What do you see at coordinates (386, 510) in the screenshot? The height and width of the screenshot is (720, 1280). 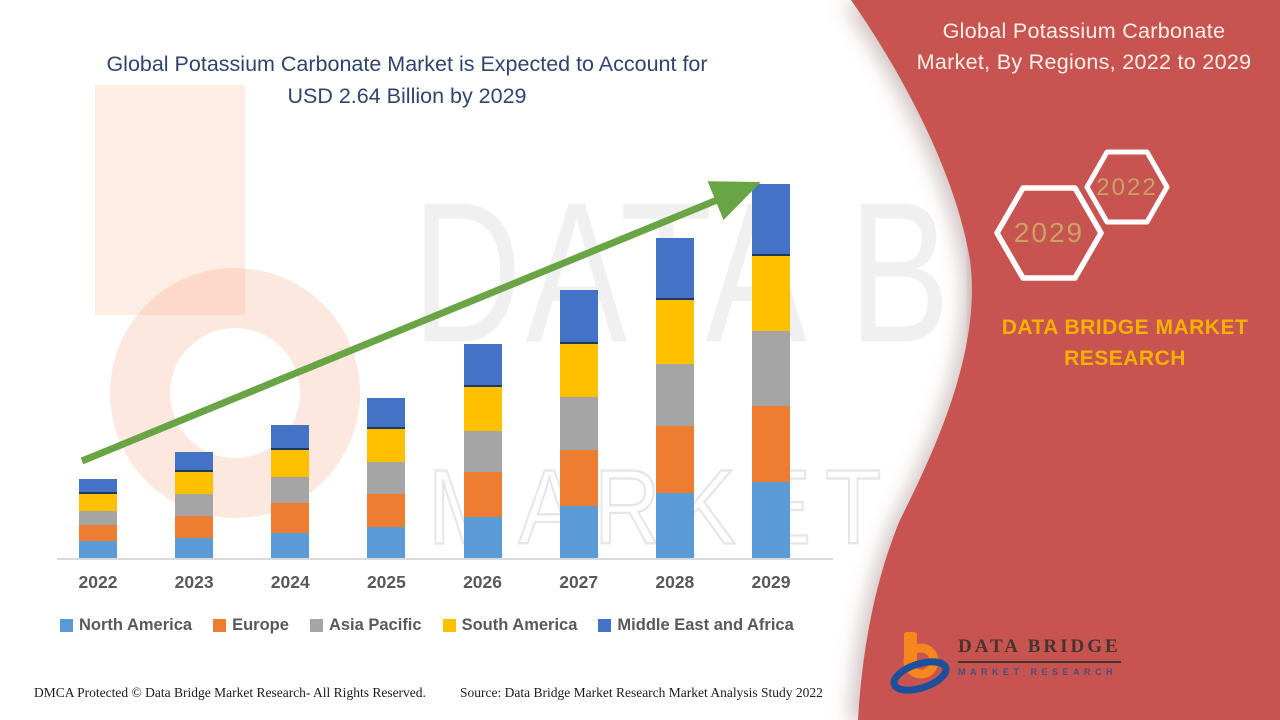 I see `bar-segment-europe-2025` at bounding box center [386, 510].